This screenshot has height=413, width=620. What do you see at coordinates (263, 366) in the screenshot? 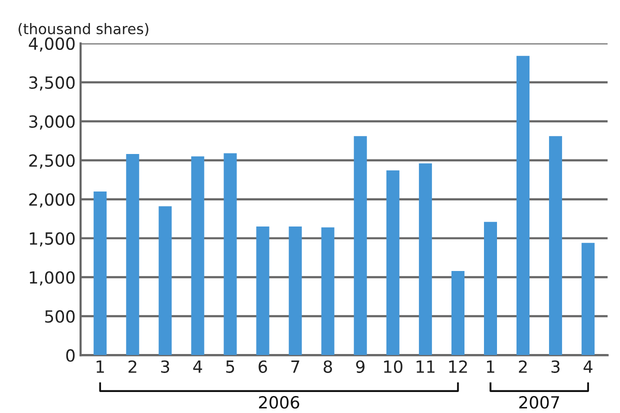
I see `x-tick-label: 6` at bounding box center [263, 366].